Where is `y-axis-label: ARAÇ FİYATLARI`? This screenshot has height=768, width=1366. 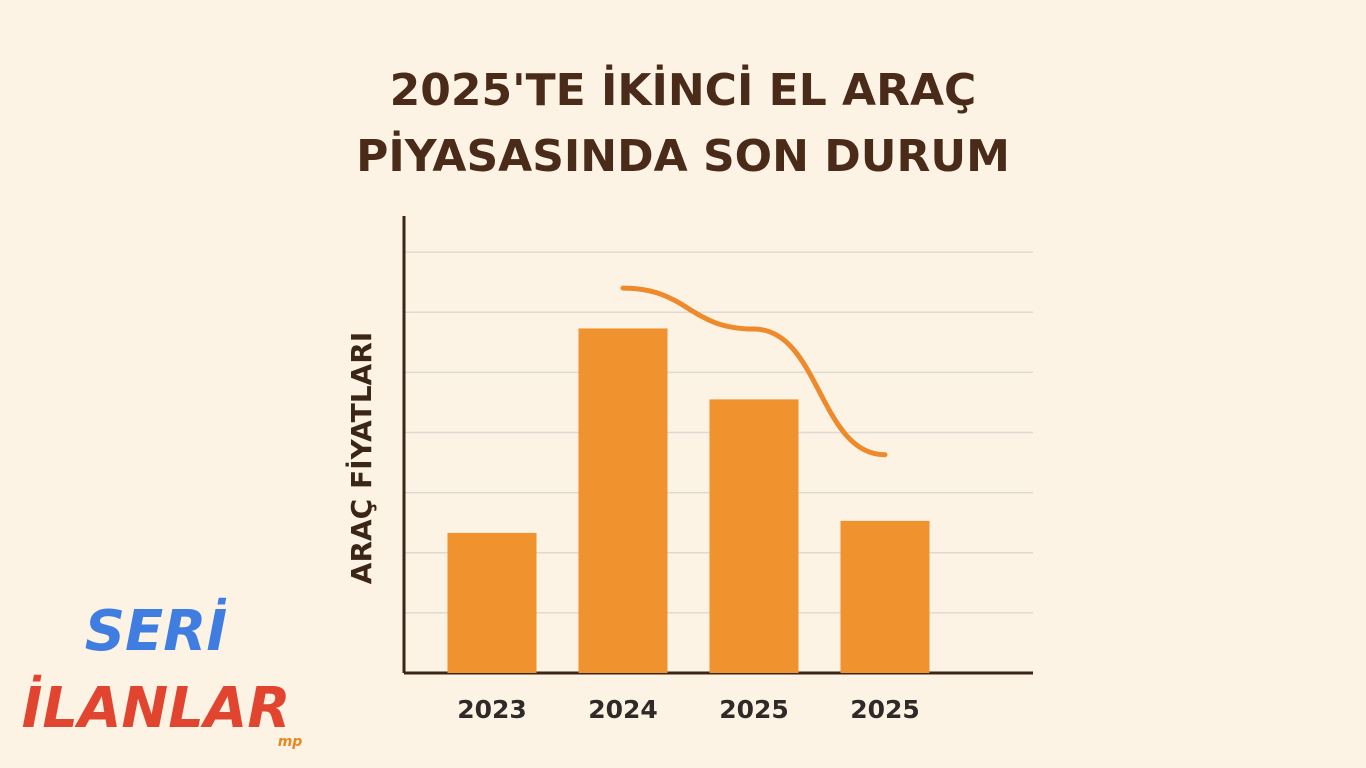
y-axis-label: ARAÇ FİYATLARI is located at coordinates (361, 458).